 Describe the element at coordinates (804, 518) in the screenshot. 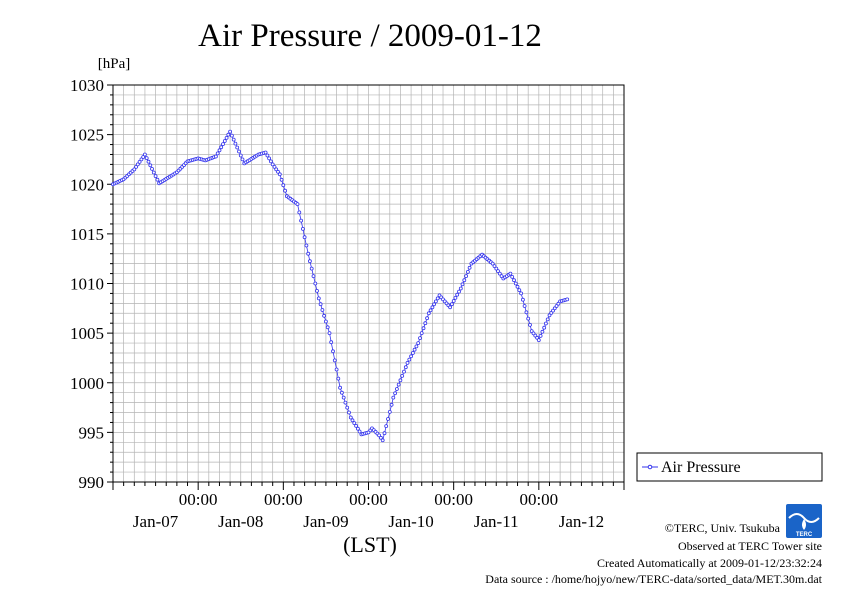

I see `logo-wave` at that location.